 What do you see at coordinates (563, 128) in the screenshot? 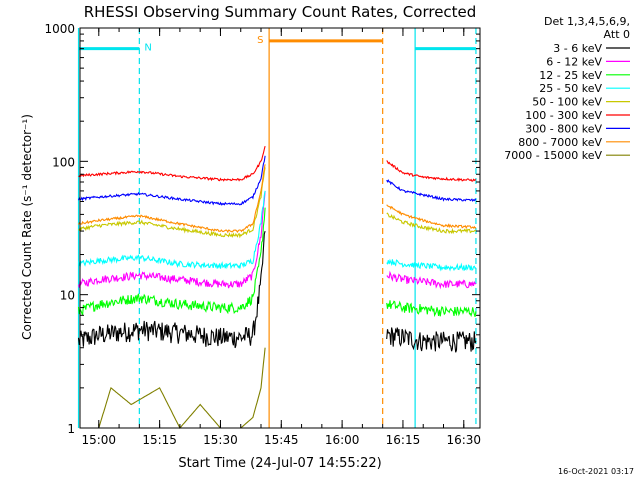
I see `legend-label: 300 - 800 keV` at bounding box center [563, 128].